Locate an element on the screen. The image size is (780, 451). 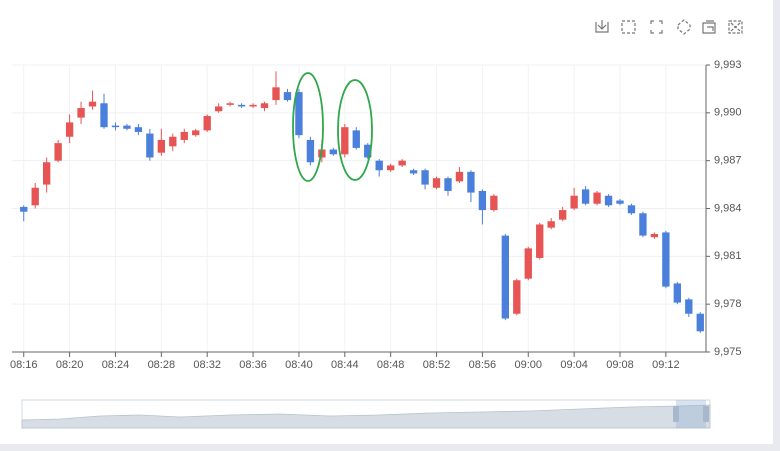
zoom-icon is located at coordinates (628, 27).